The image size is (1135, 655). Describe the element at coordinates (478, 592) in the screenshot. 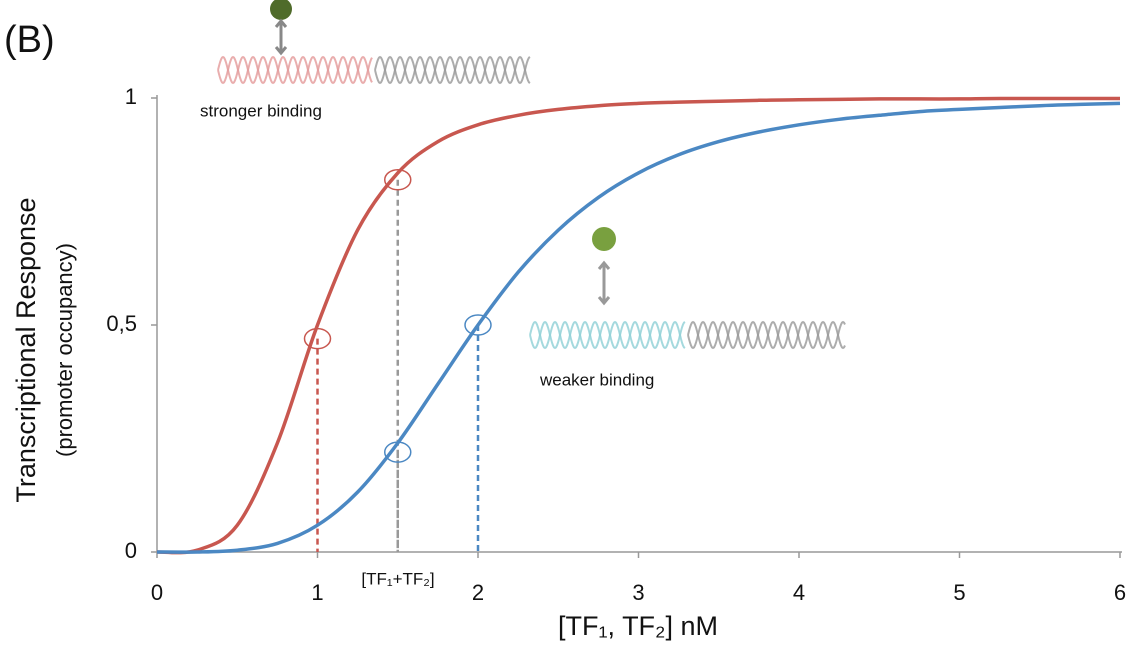

I see `x-tick-label: 2` at that location.